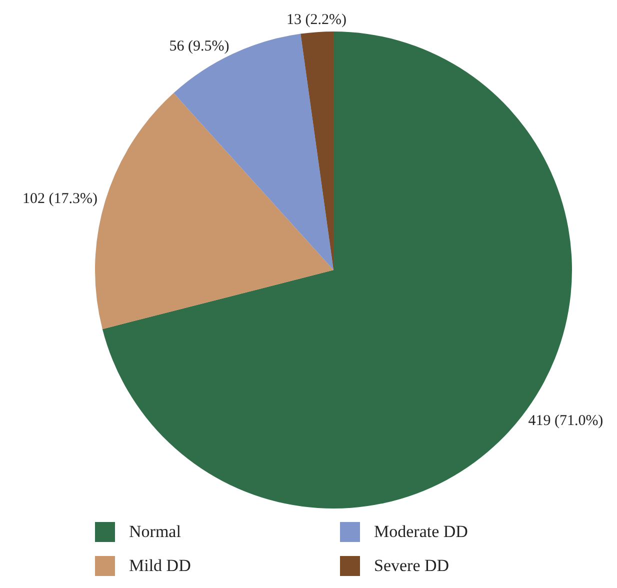 Image resolution: width=617 pixels, height=588 pixels. I want to click on data-label: 56 (9.5%), so click(199, 46).